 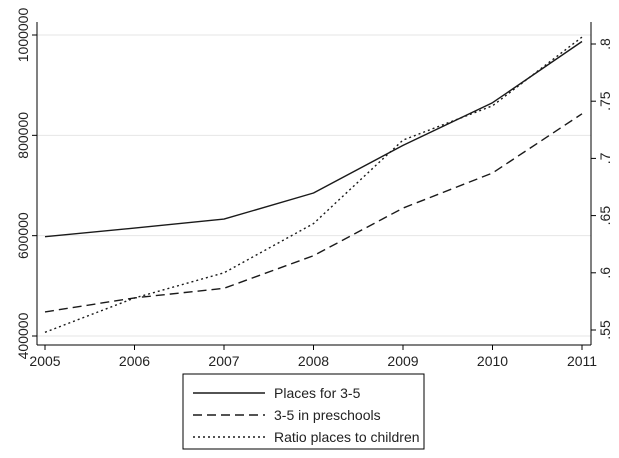 I want to click on x-axis: 2005 2006 2007 2008 2009 2010 2011, so click(x=313, y=357).